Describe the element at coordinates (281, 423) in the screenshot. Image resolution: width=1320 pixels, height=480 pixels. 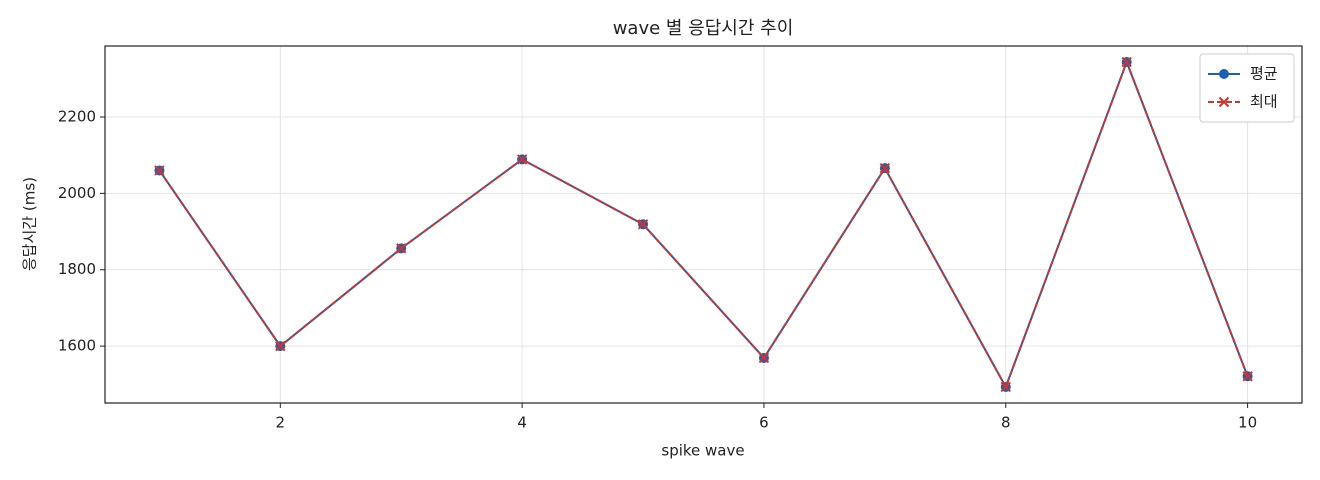
I see `x-tick-label: 2` at that location.